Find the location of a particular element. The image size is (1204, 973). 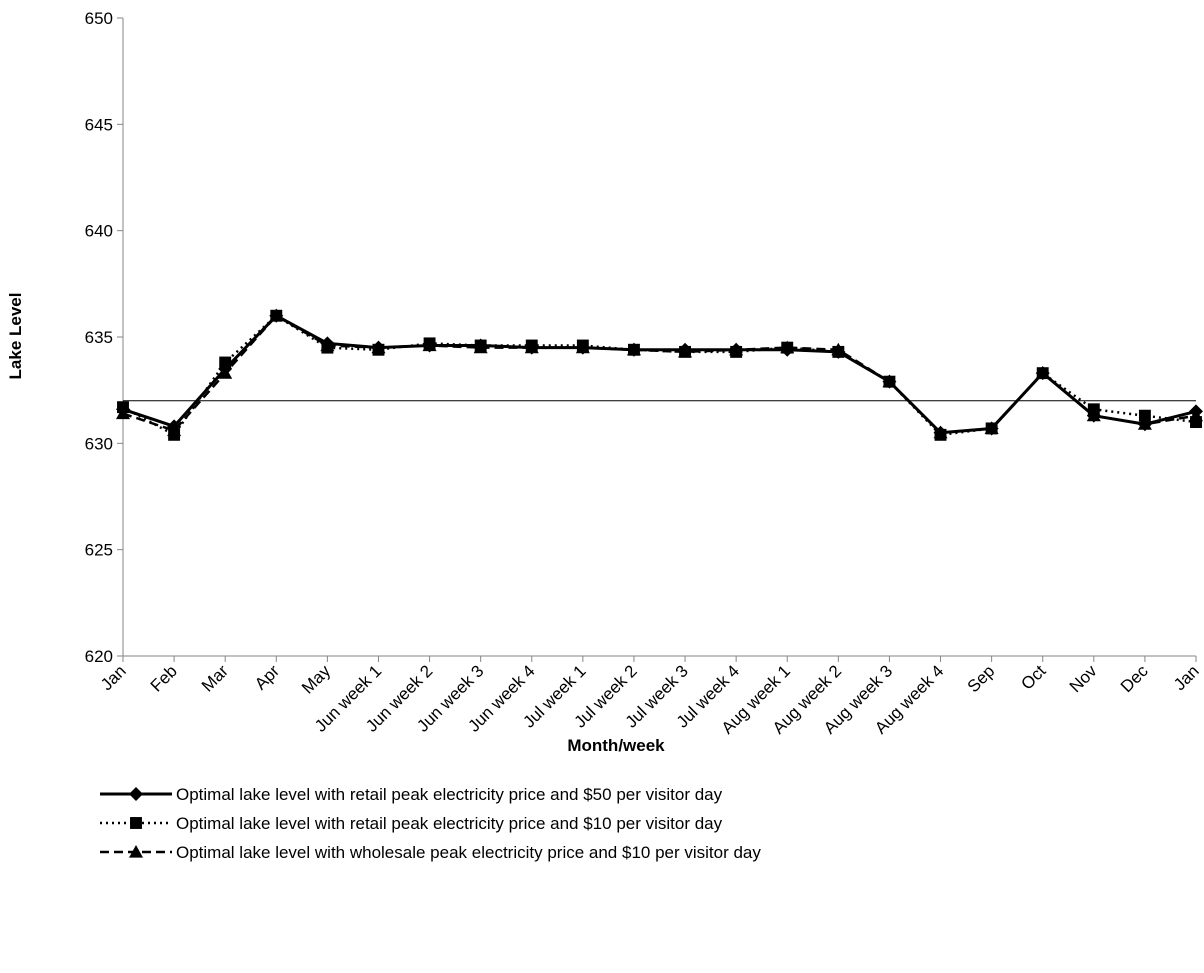

y-tick-label: 620 is located at coordinates (99, 656).